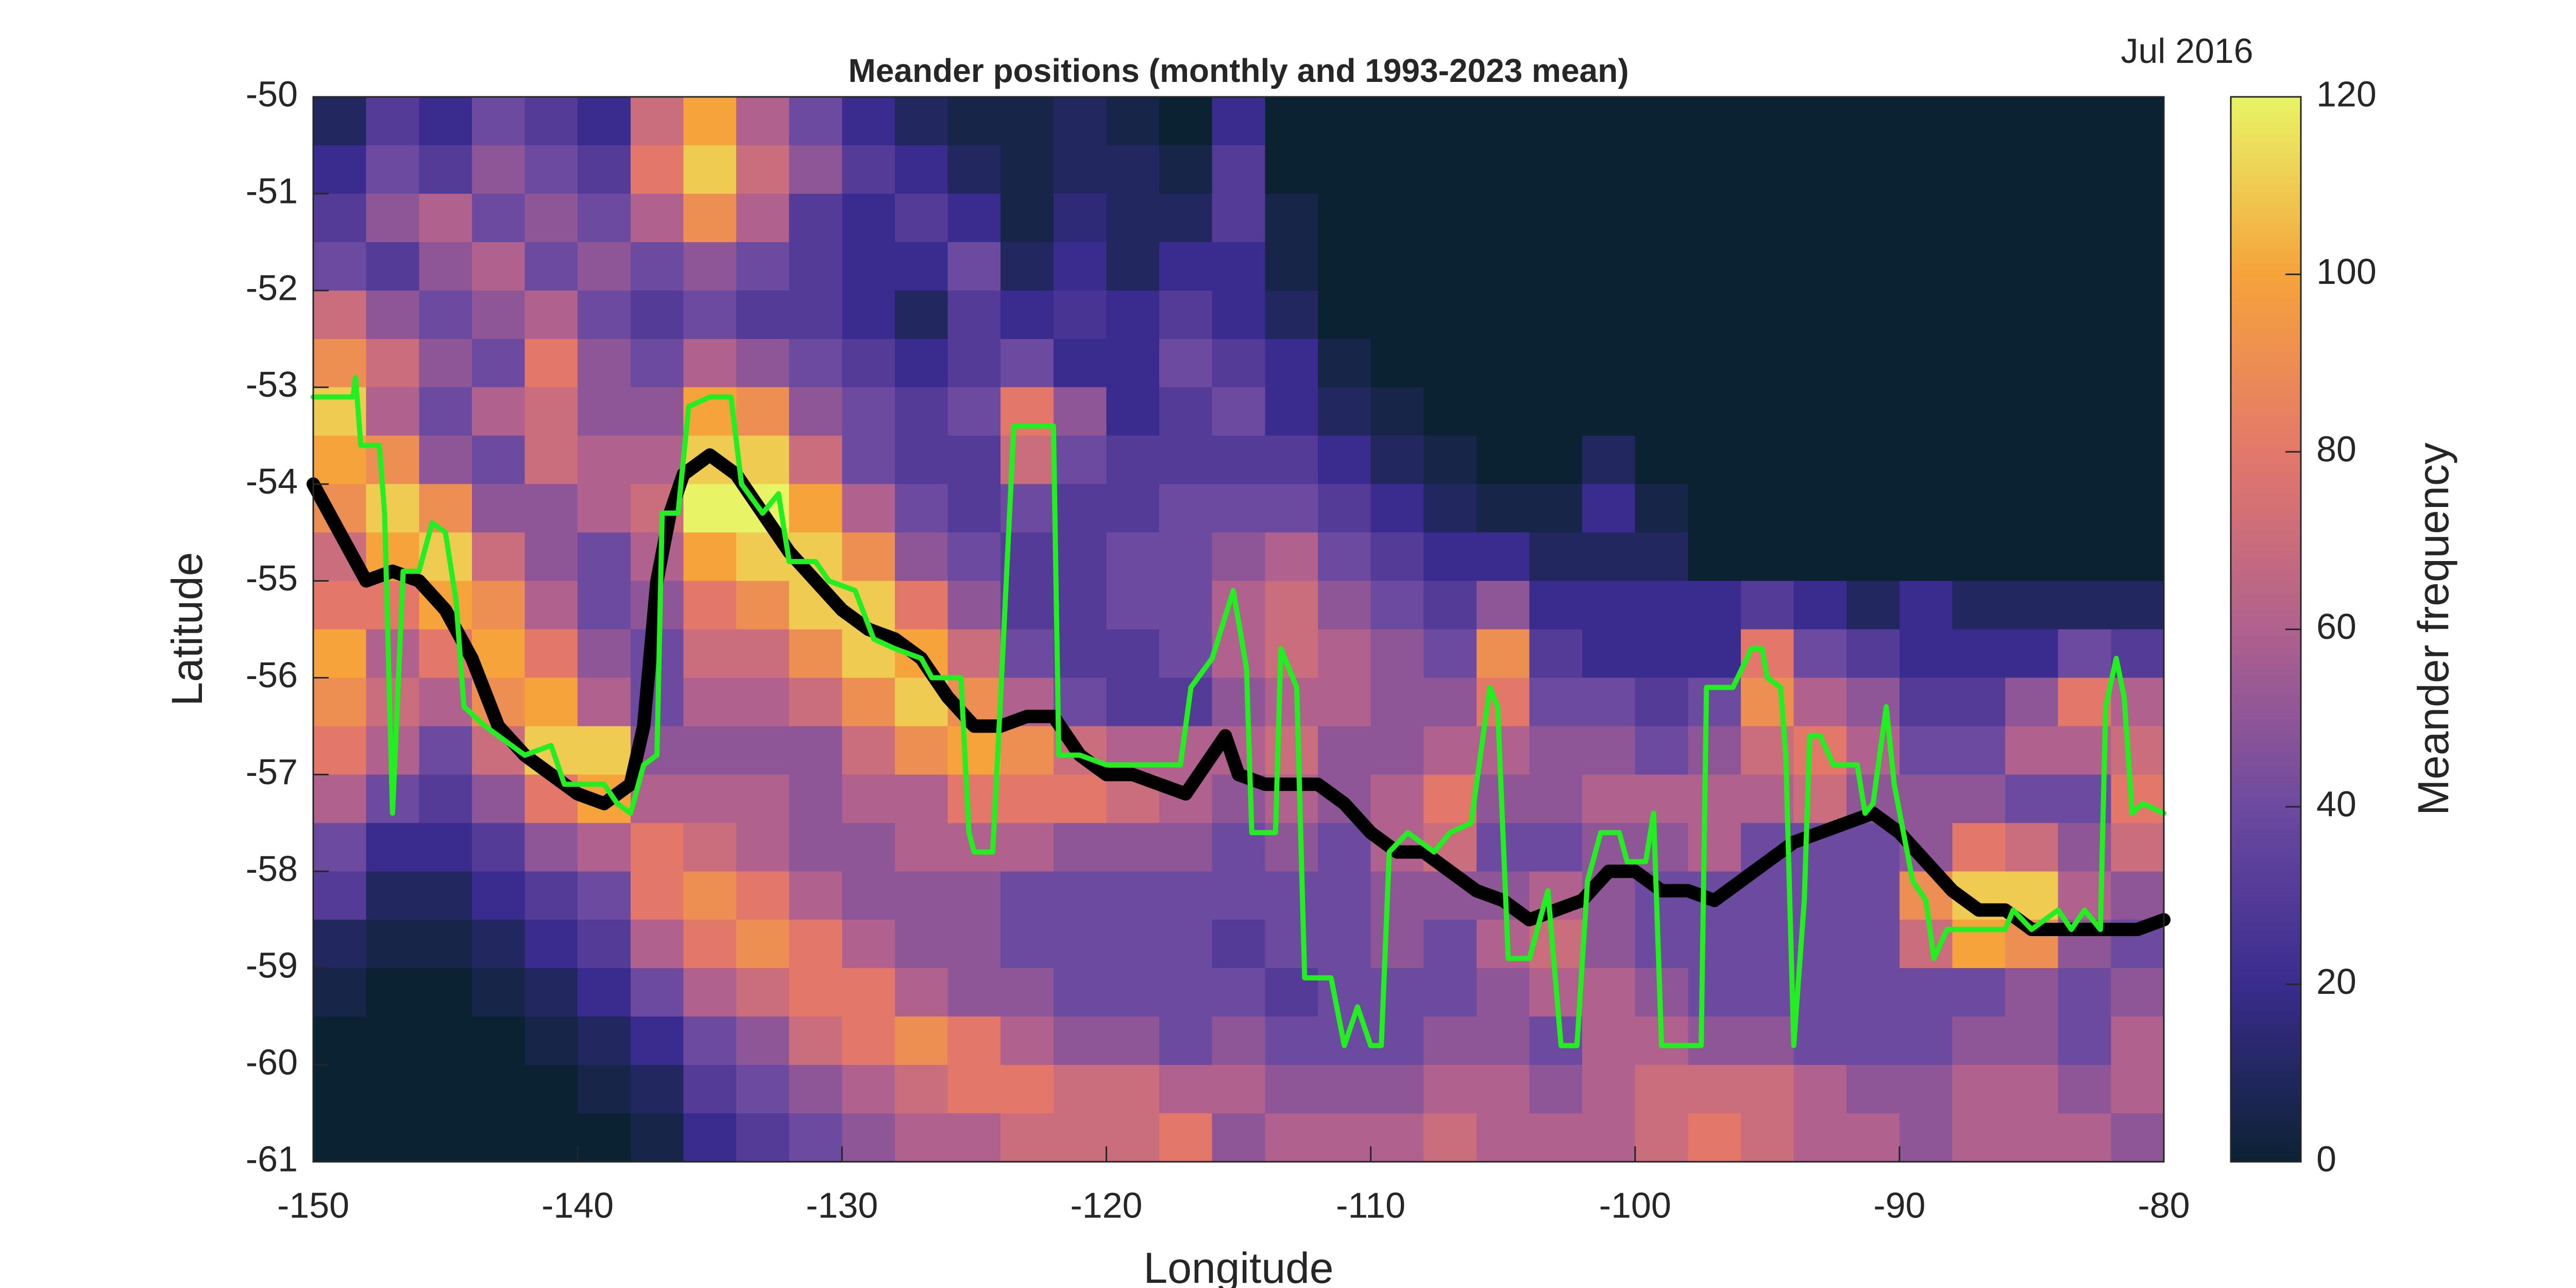 This screenshot has width=2576, height=1288. Describe the element at coordinates (272, 191) in the screenshot. I see `y-tick-label: -51` at that location.